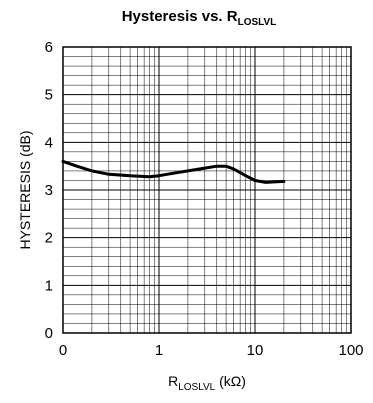 This screenshot has width=373, height=403. Describe the element at coordinates (25, 189) in the screenshot. I see `y-axis-label: HYSTERESIS (dB)` at that location.